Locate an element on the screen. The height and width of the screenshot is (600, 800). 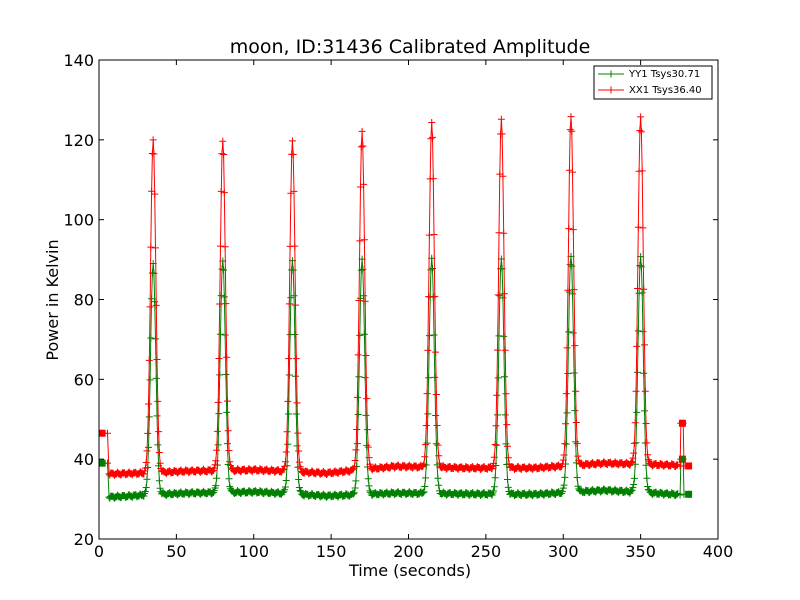
legend-box is located at coordinates (653, 82).